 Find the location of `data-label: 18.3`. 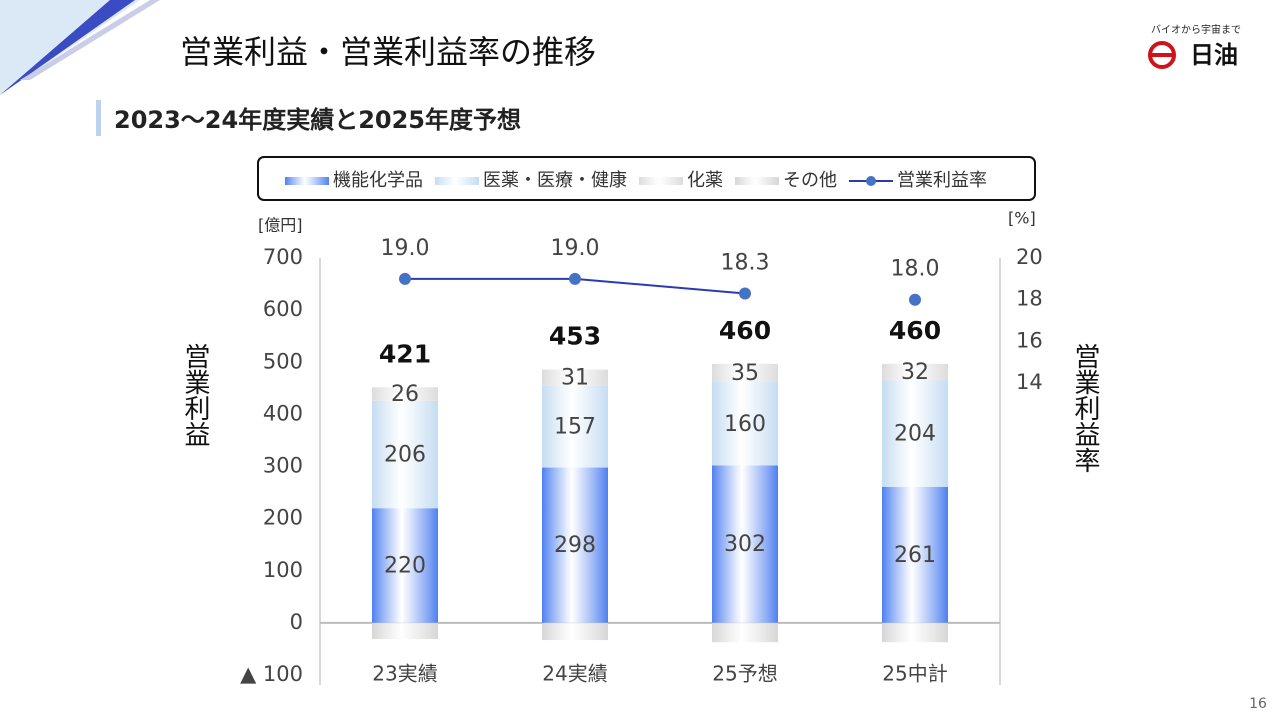

data-label: 18.3 is located at coordinates (745, 262).